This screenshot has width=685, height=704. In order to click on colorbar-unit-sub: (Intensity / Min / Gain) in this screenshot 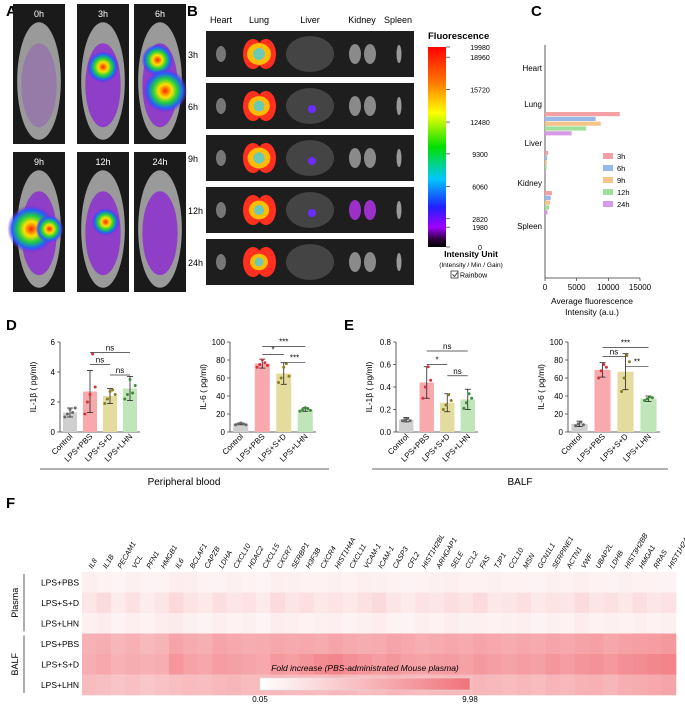, I will do `click(471, 265)`.